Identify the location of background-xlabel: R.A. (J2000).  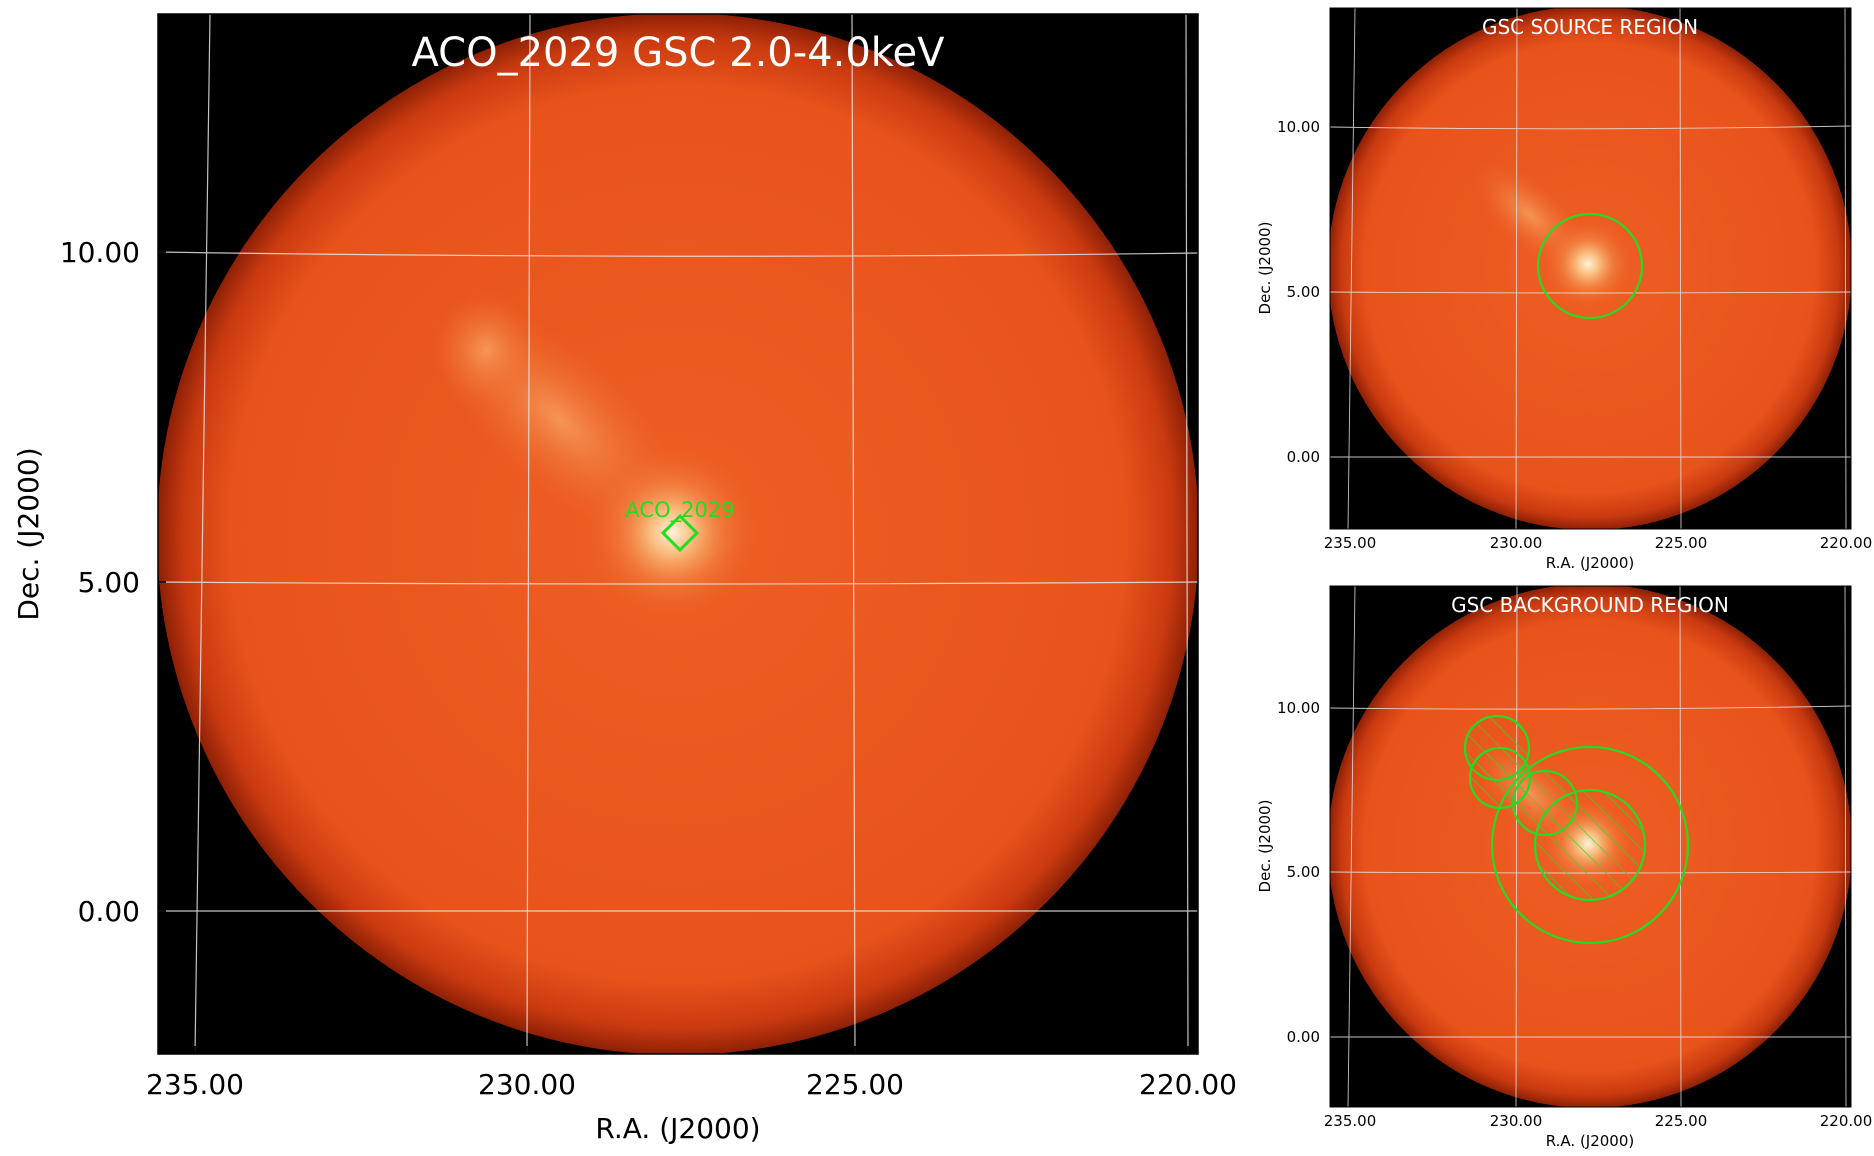
(1590, 1141).